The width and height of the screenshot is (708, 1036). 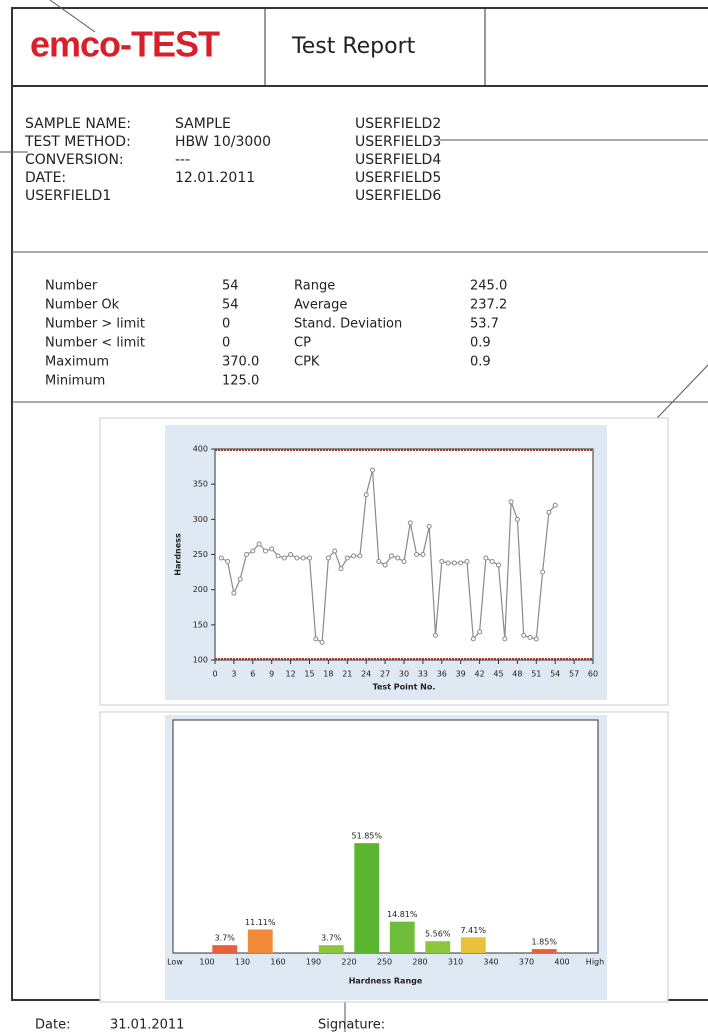 What do you see at coordinates (95, 324) in the screenshot?
I see `stat-label: Number > limit` at bounding box center [95, 324].